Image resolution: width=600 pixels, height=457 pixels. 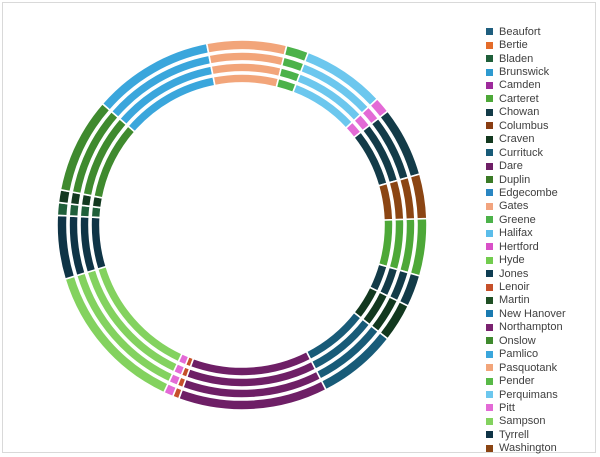 I want to click on legend-item: Lenoir, so click(x=526, y=286).